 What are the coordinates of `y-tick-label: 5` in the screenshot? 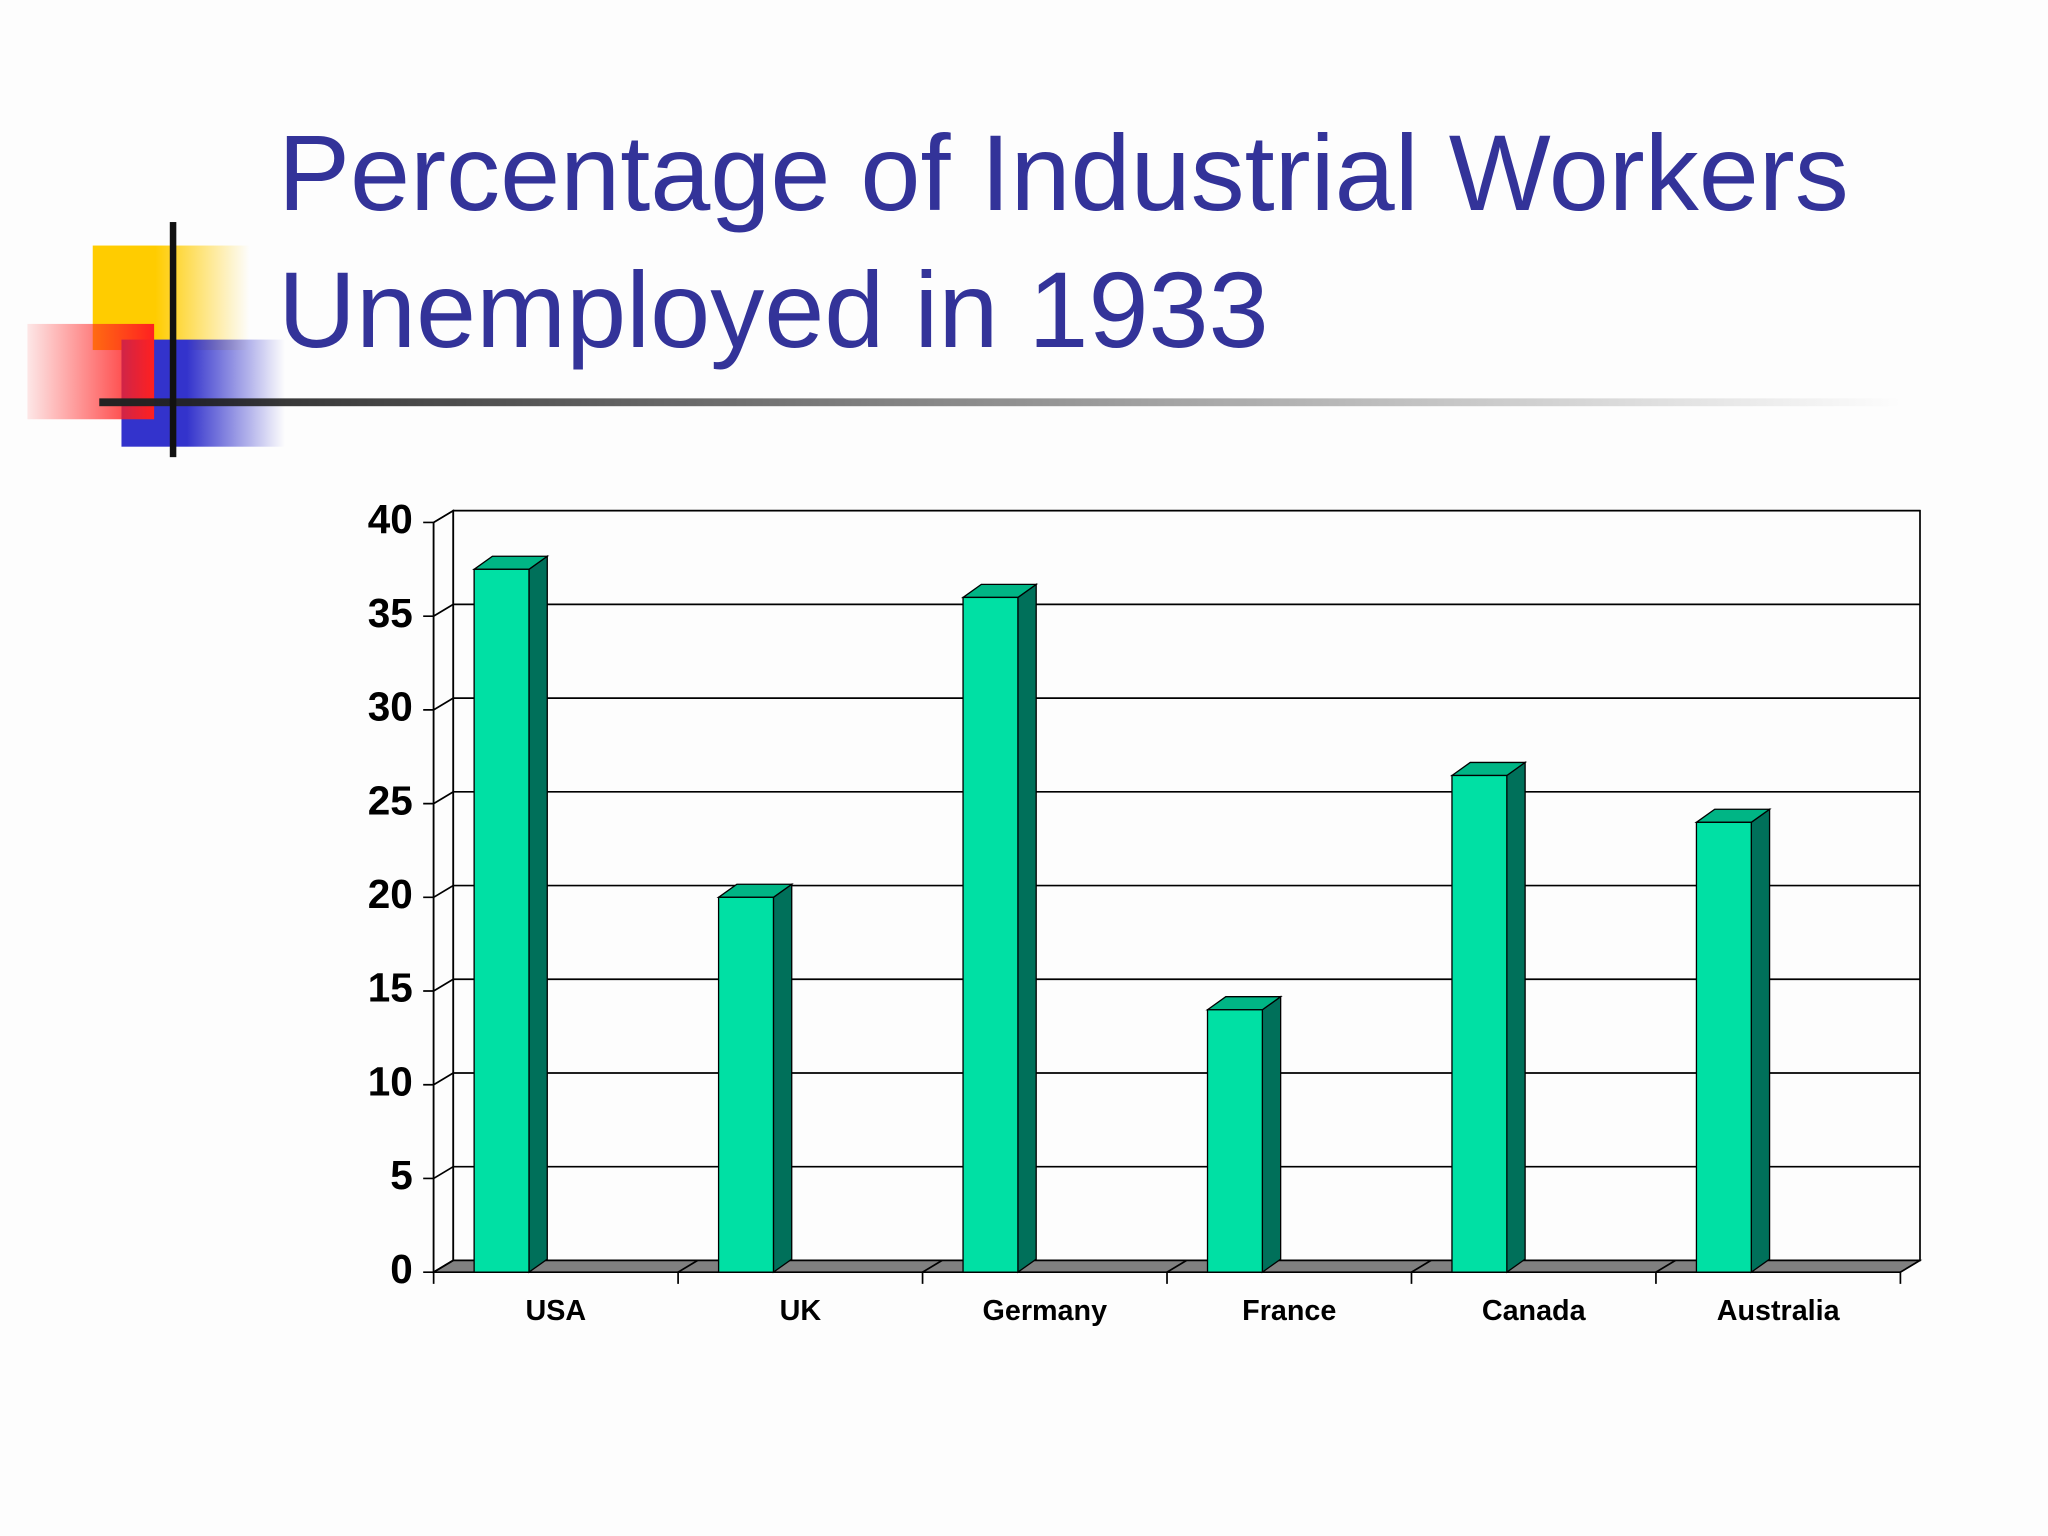 It's located at (401, 1175).